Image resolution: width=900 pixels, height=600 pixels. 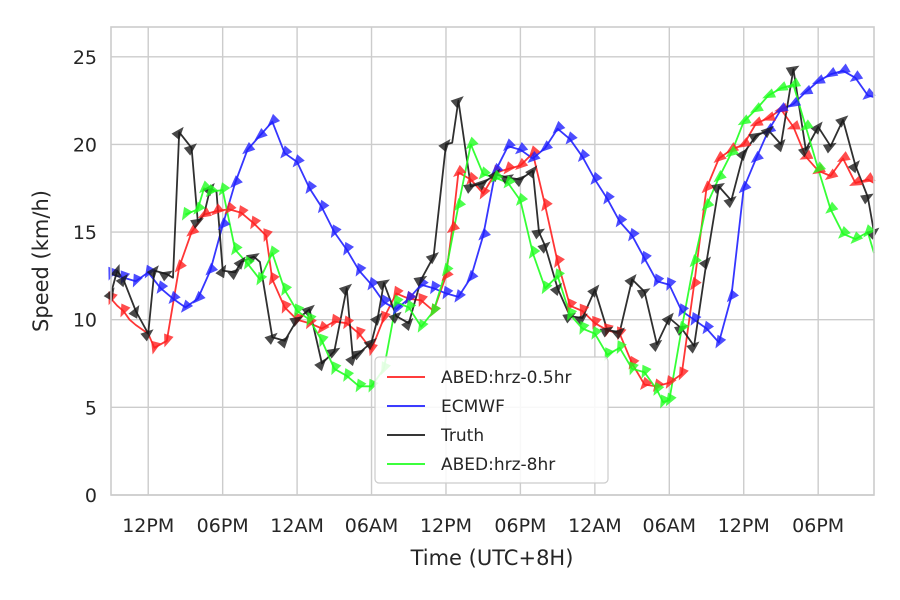 What do you see at coordinates (41, 261) in the screenshot?
I see `y-axis-title: Speed (km/h)` at bounding box center [41, 261].